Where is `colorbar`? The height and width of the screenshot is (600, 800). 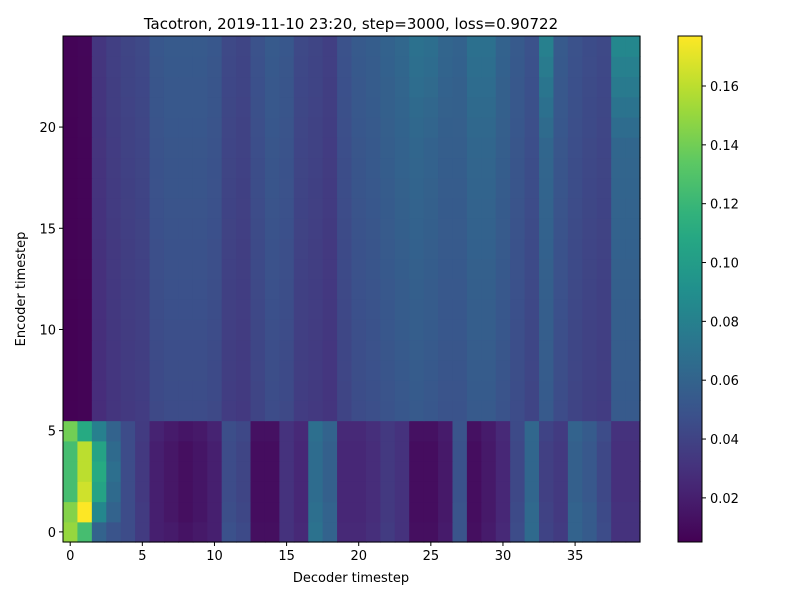 colorbar is located at coordinates (690, 289).